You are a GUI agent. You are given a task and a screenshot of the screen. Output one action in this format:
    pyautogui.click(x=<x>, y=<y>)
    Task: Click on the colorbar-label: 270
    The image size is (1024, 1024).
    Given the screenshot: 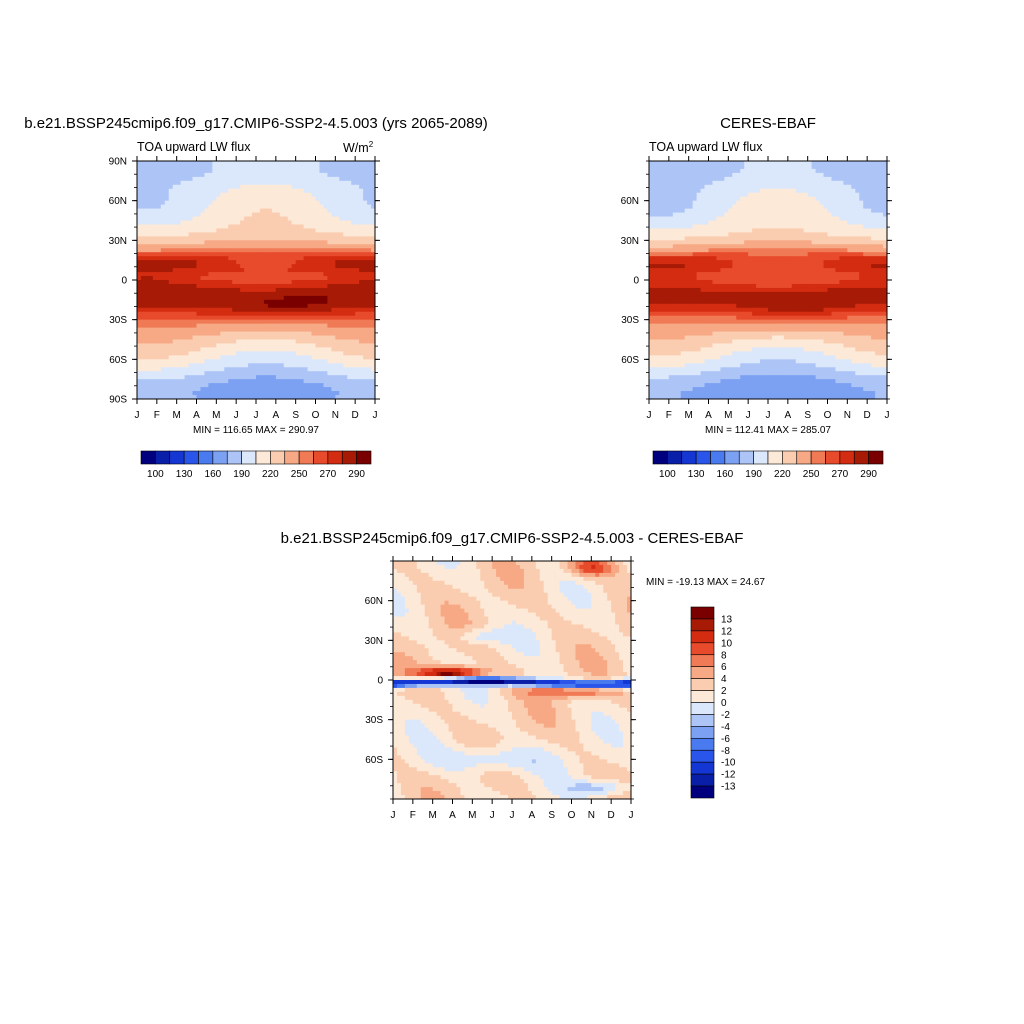 What is the action you would take?
    pyautogui.click(x=328, y=474)
    